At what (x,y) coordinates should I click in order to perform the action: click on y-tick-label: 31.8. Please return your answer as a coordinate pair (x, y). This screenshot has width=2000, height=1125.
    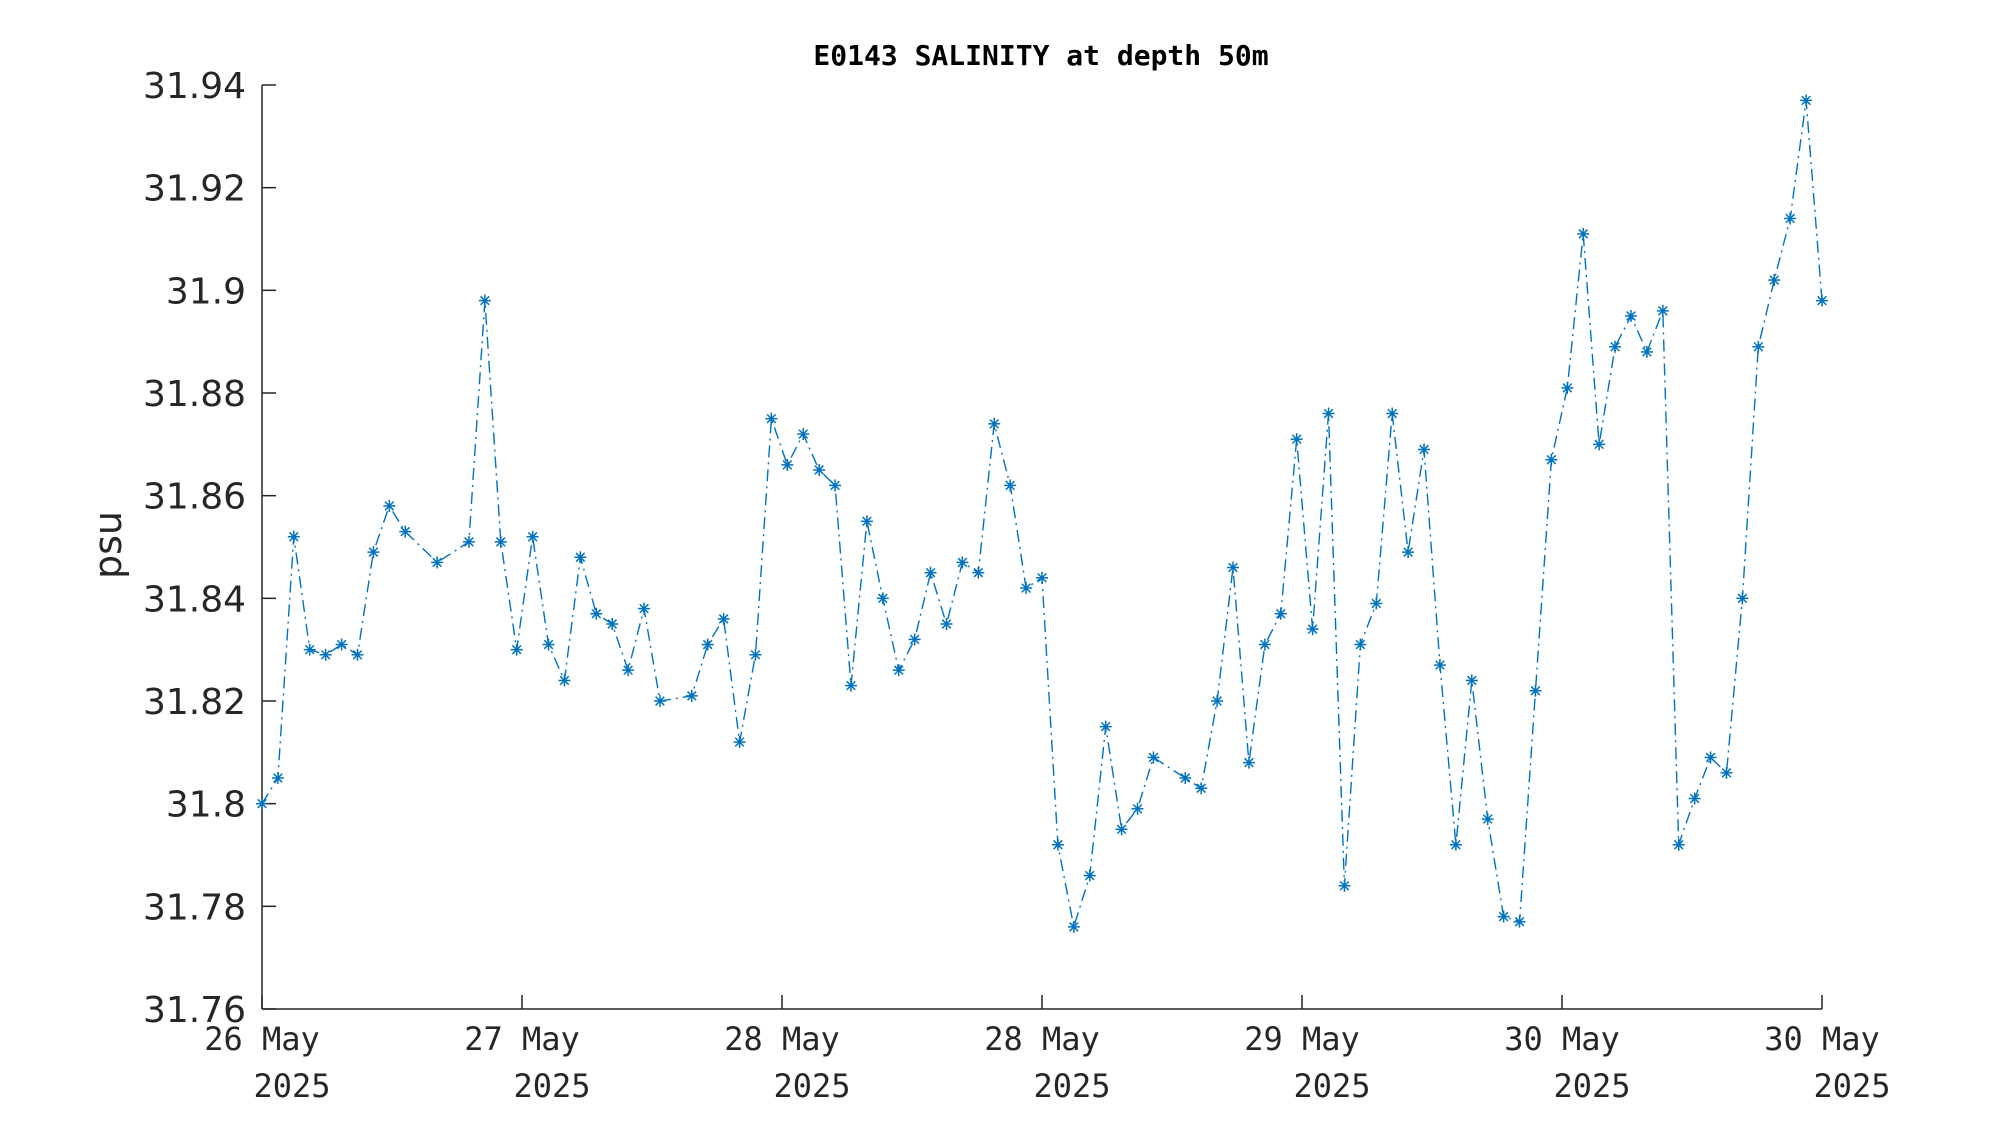
    Looking at the image, I should click on (206, 805).